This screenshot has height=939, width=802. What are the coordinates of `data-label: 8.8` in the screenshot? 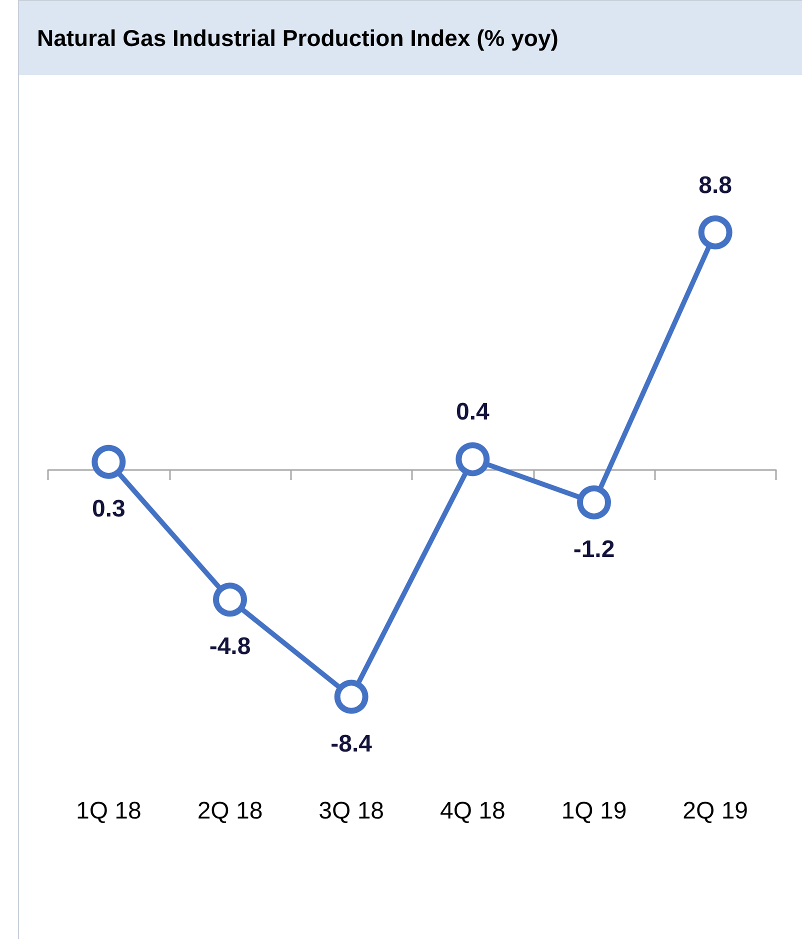 It's located at (715, 185).